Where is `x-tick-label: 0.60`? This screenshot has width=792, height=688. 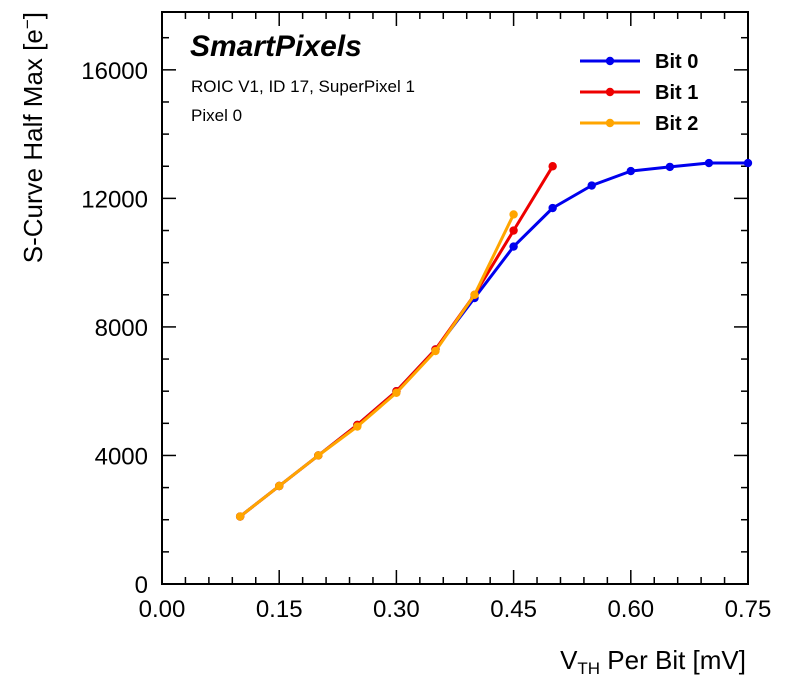 x-tick-label: 0.60 is located at coordinates (630, 609).